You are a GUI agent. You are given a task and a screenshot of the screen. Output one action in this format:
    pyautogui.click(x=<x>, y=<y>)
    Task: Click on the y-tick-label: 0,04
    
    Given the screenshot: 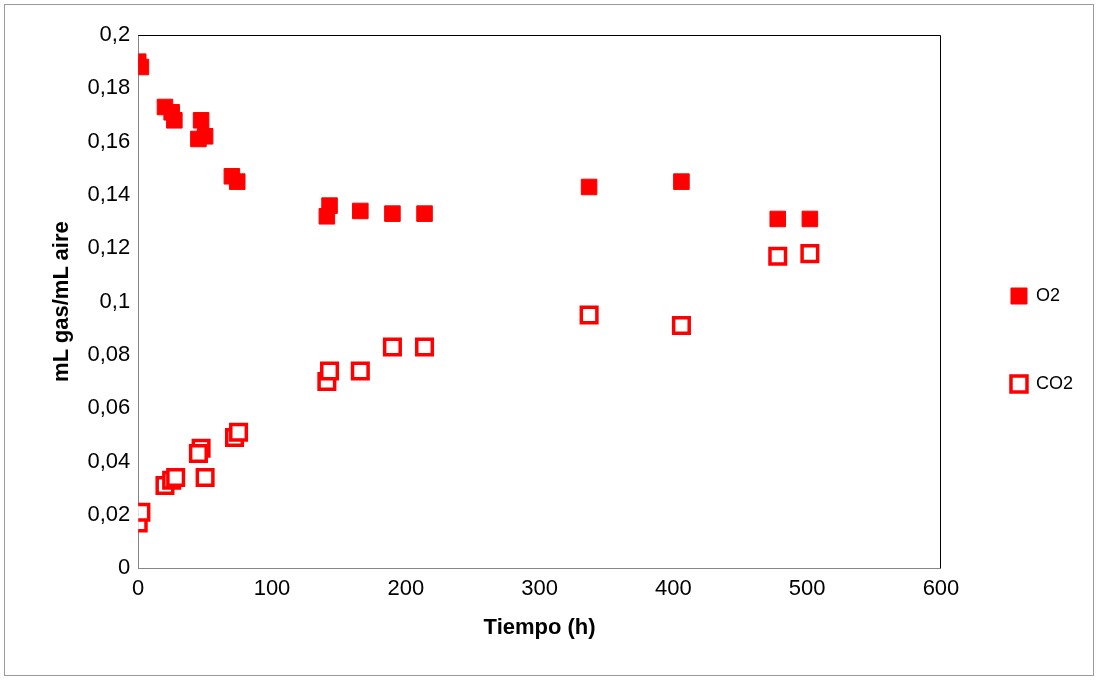 What is the action you would take?
    pyautogui.click(x=109, y=460)
    